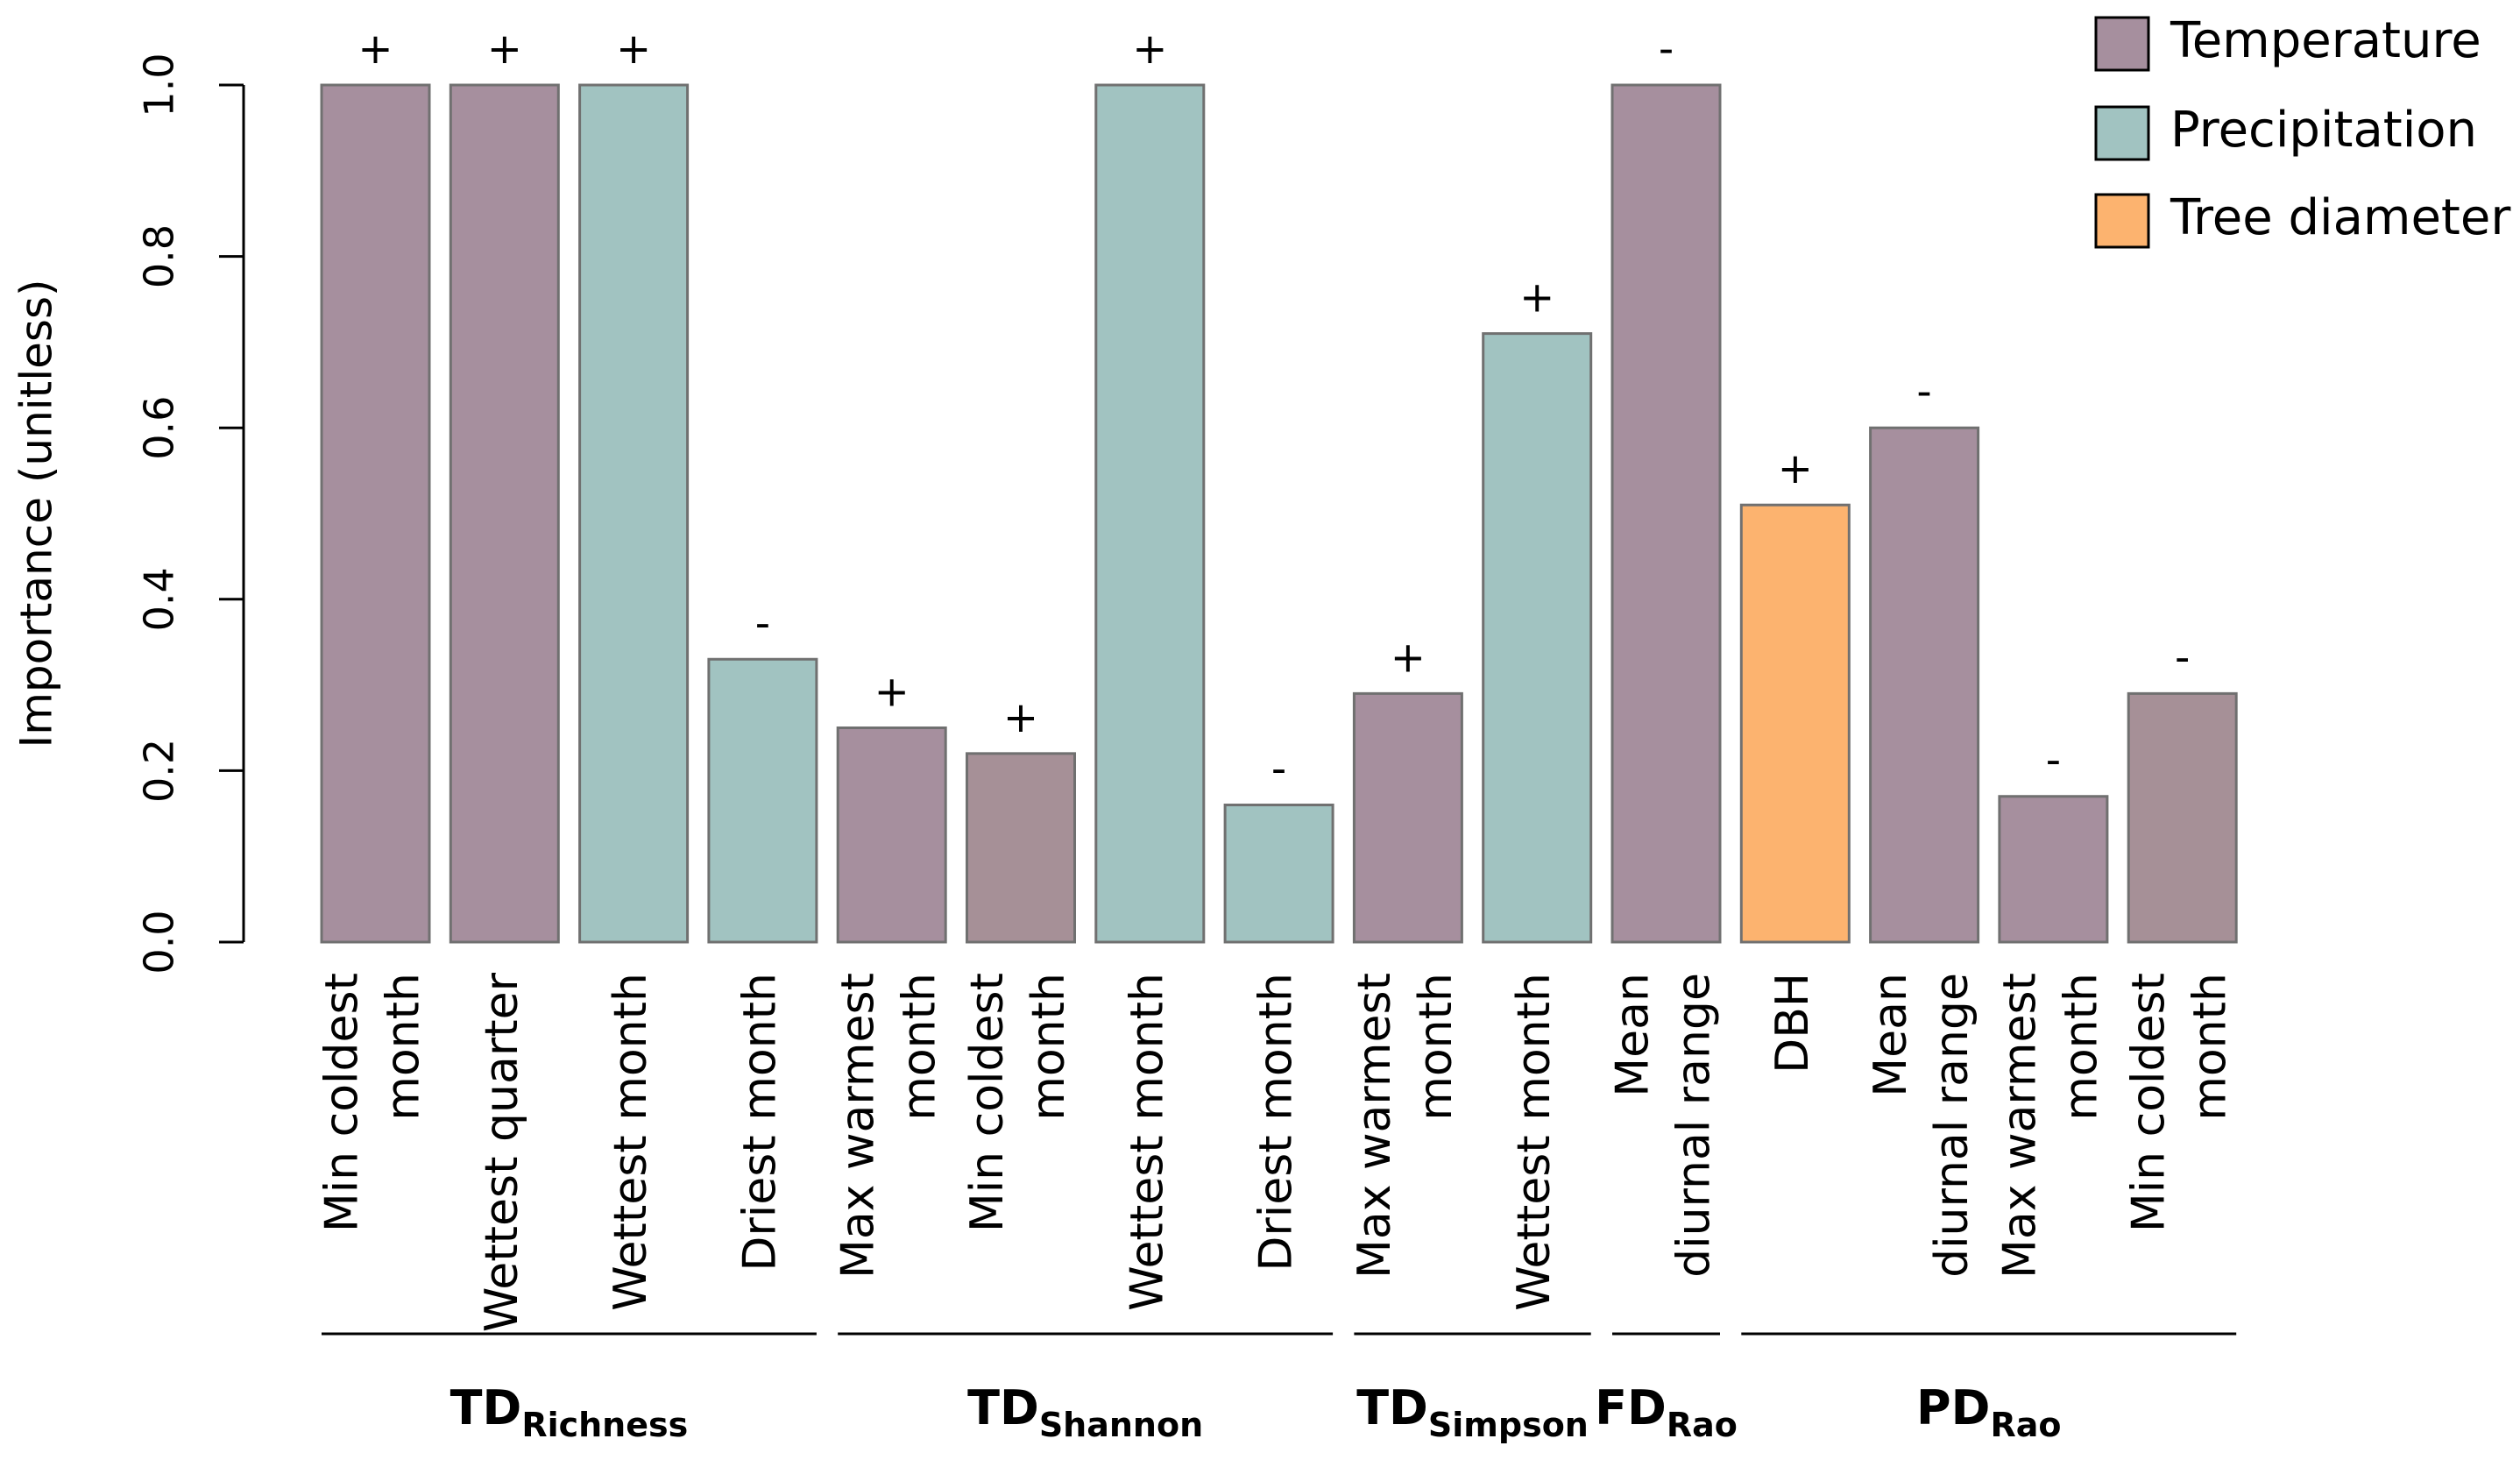 This screenshot has height=1460, width=2520. I want to click on x-tick-label: DBH, so click(1792, 1023).